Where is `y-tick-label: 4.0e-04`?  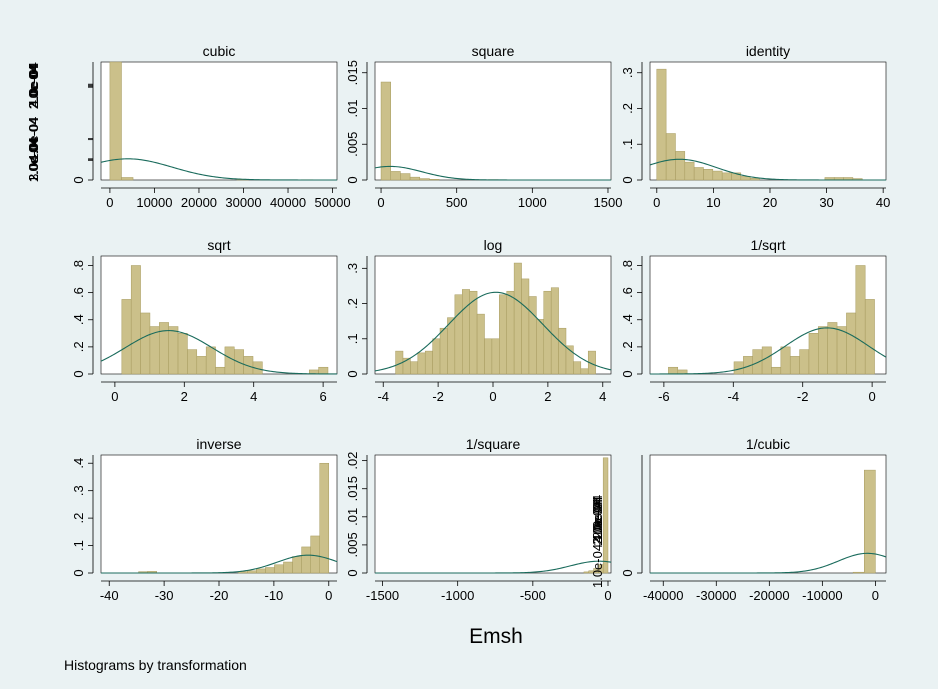 y-tick-label: 4.0e-04 is located at coordinates (33, 140).